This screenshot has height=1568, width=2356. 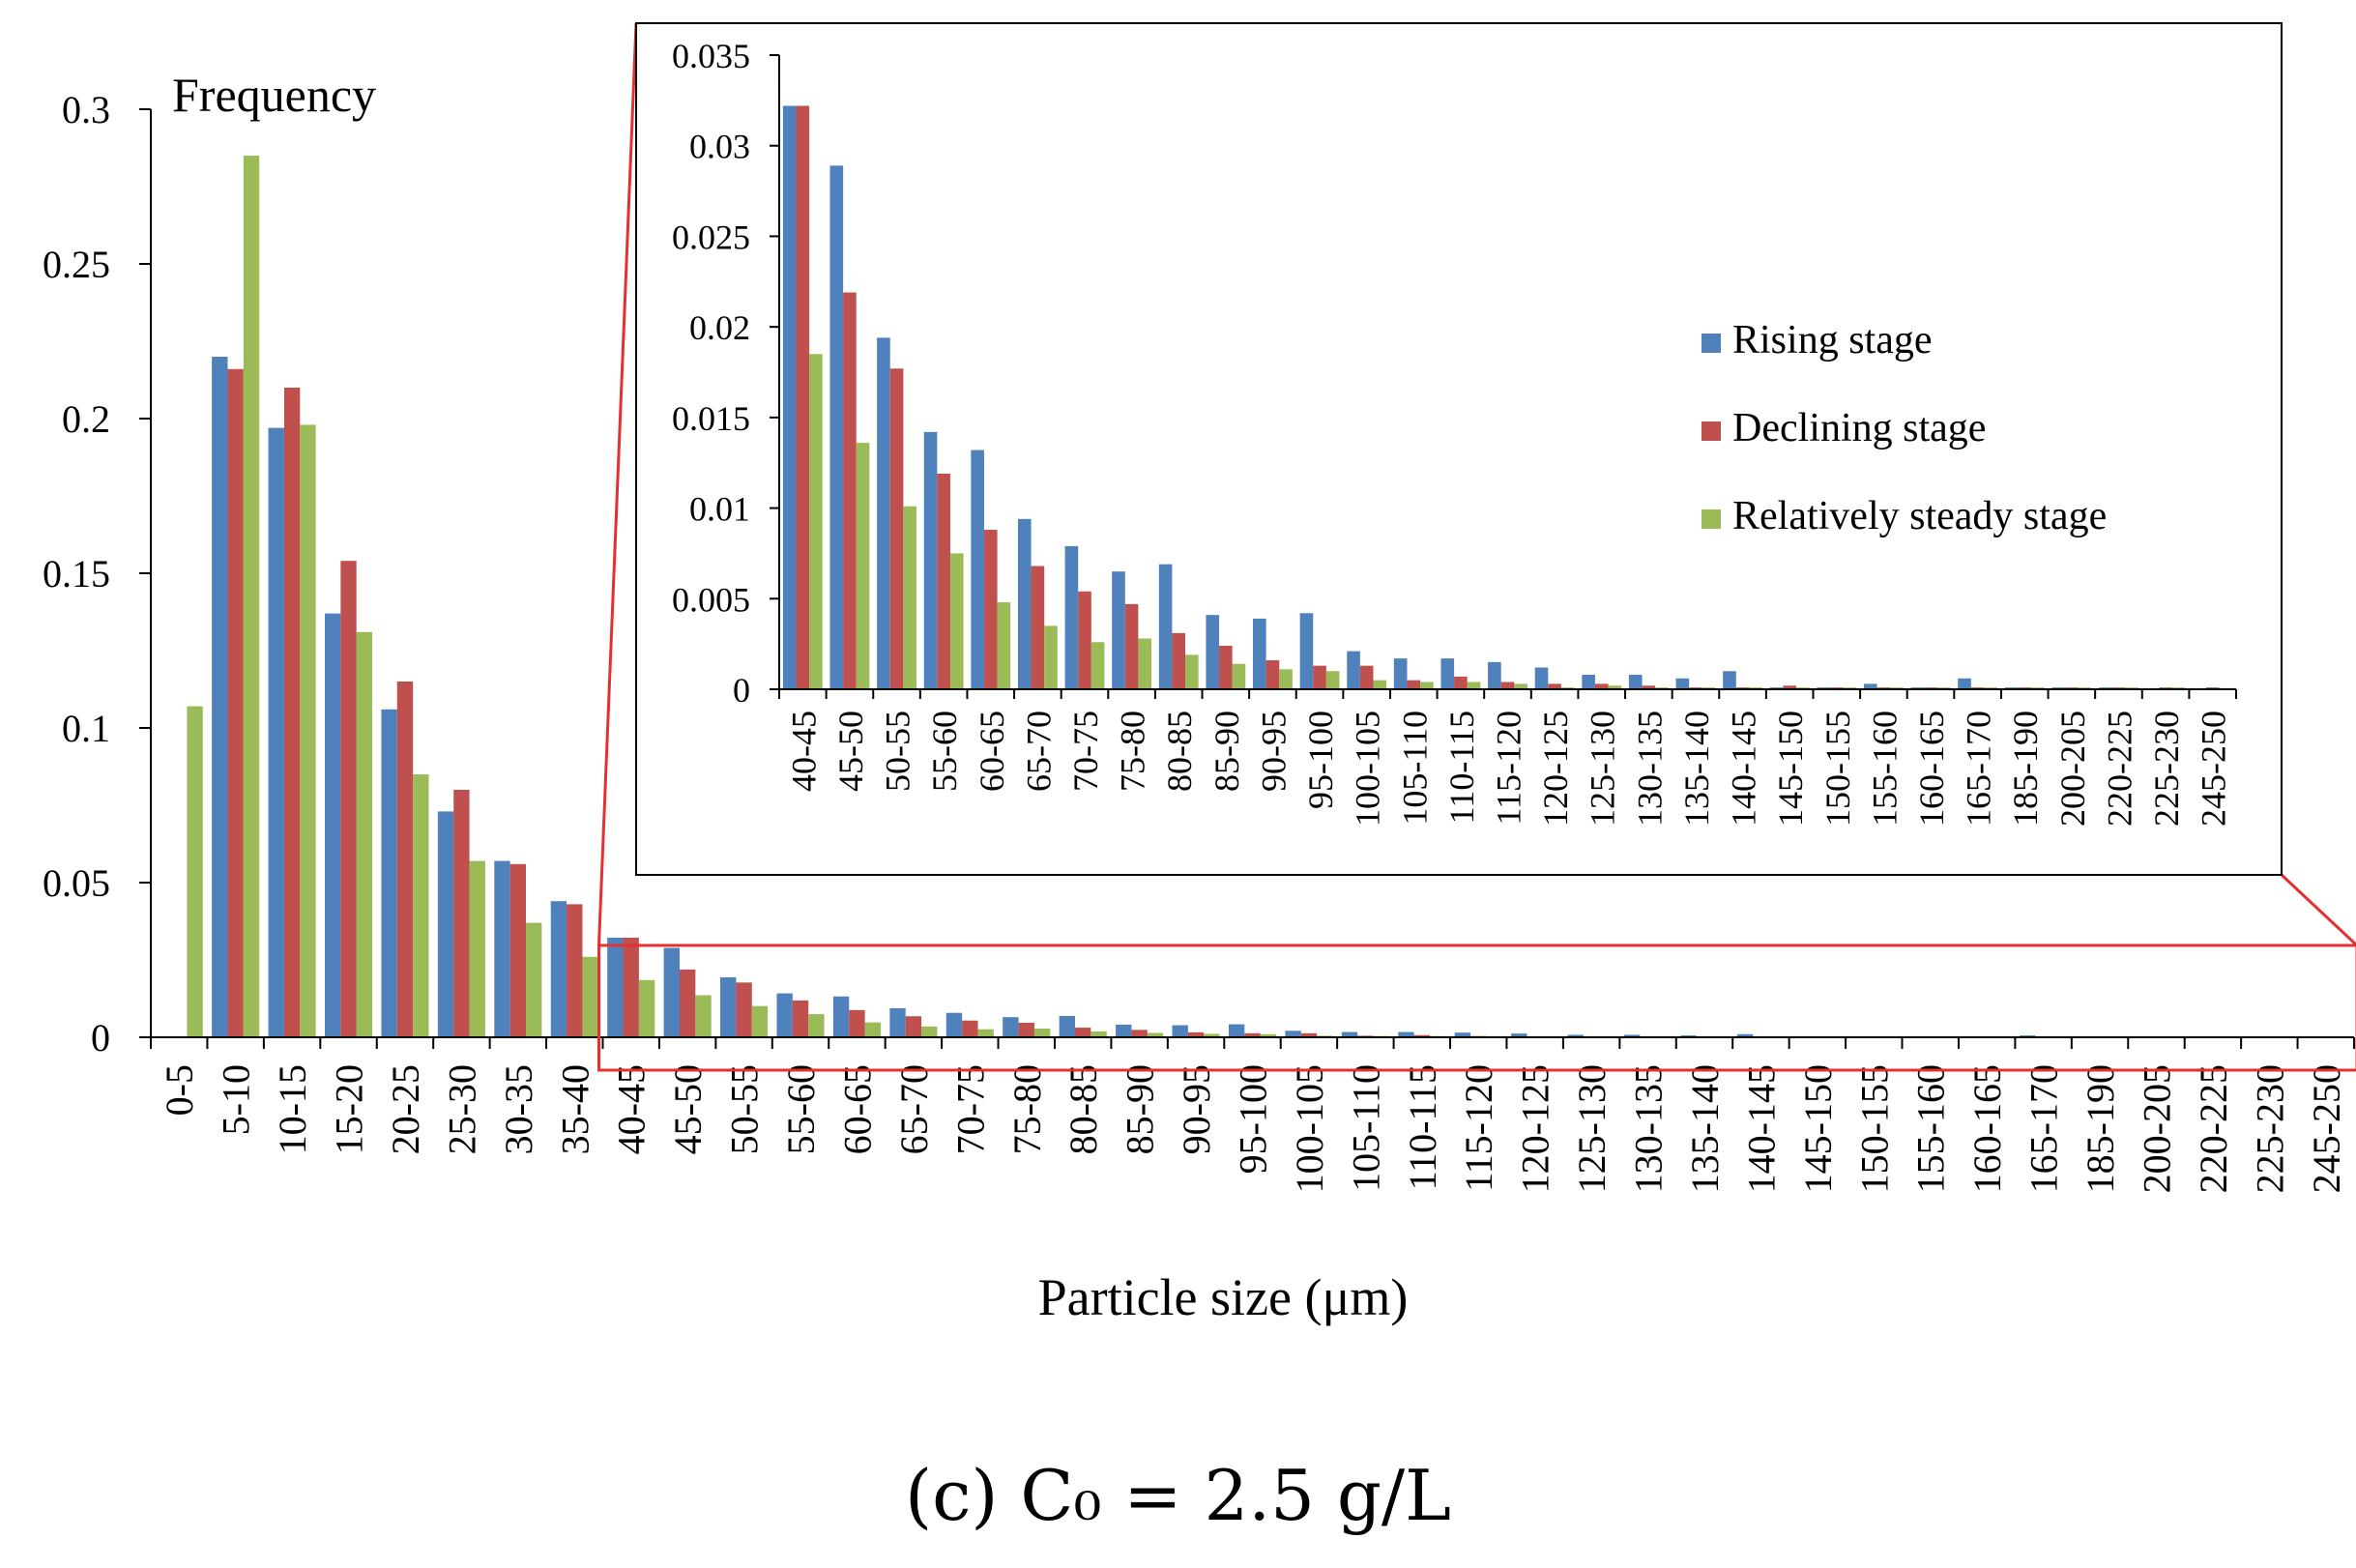 I want to click on inset-x-tick-label: 120-125, so click(x=1556, y=769).